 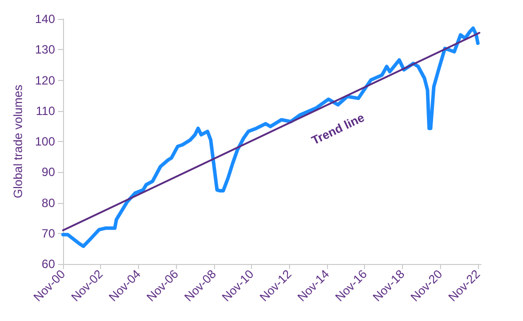 I want to click on annotation: Trend line, so click(x=338, y=129).